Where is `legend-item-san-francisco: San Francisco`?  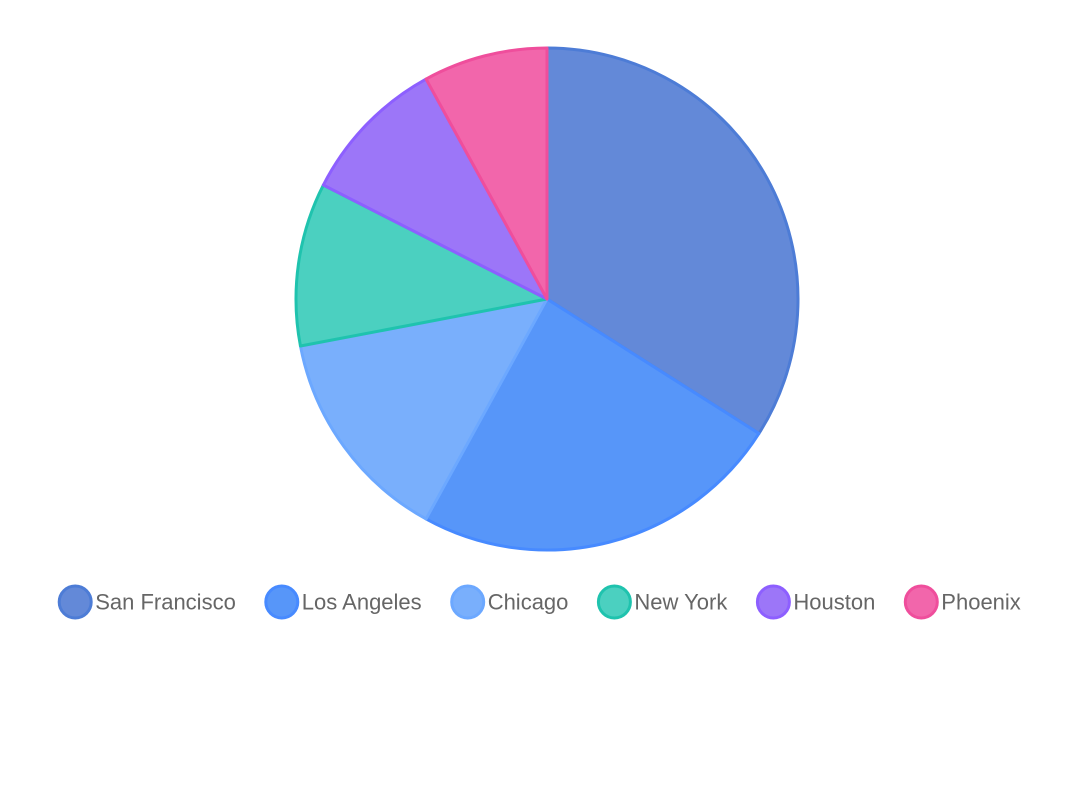 legend-item-san-francisco: San Francisco is located at coordinates (146, 602).